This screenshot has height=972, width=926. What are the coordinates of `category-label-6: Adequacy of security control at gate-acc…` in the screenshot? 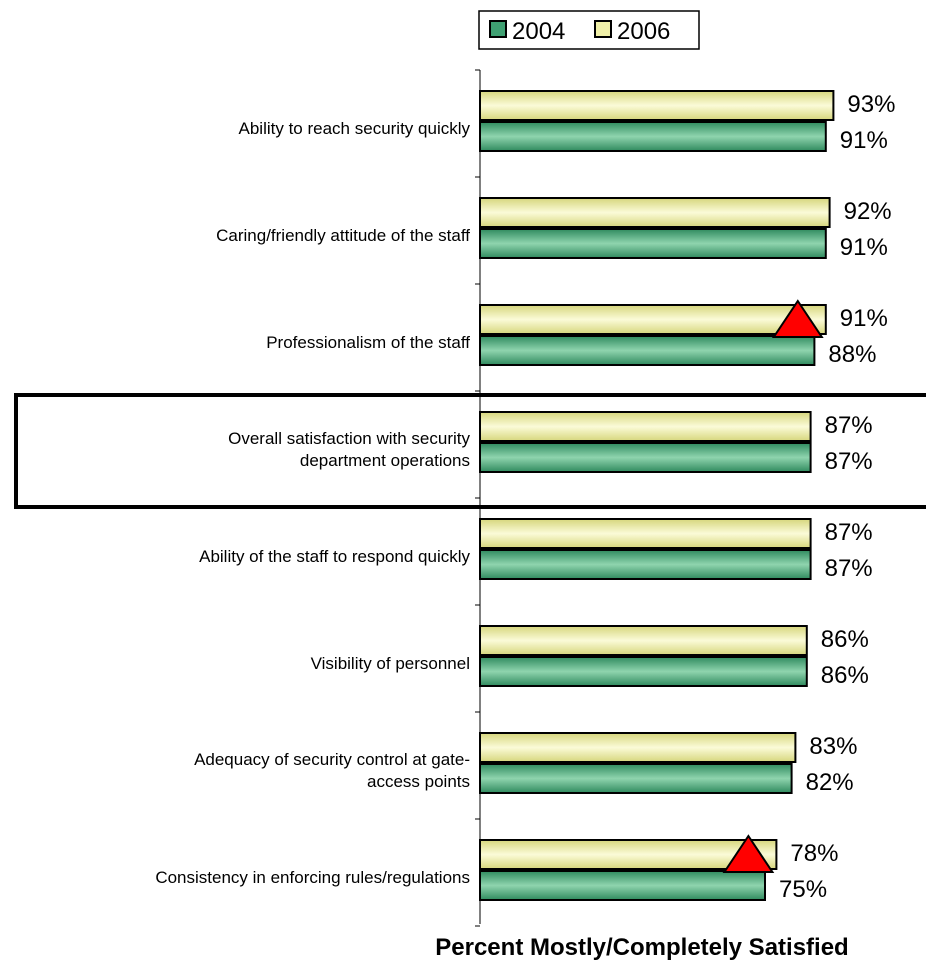 It's located at (332, 770).